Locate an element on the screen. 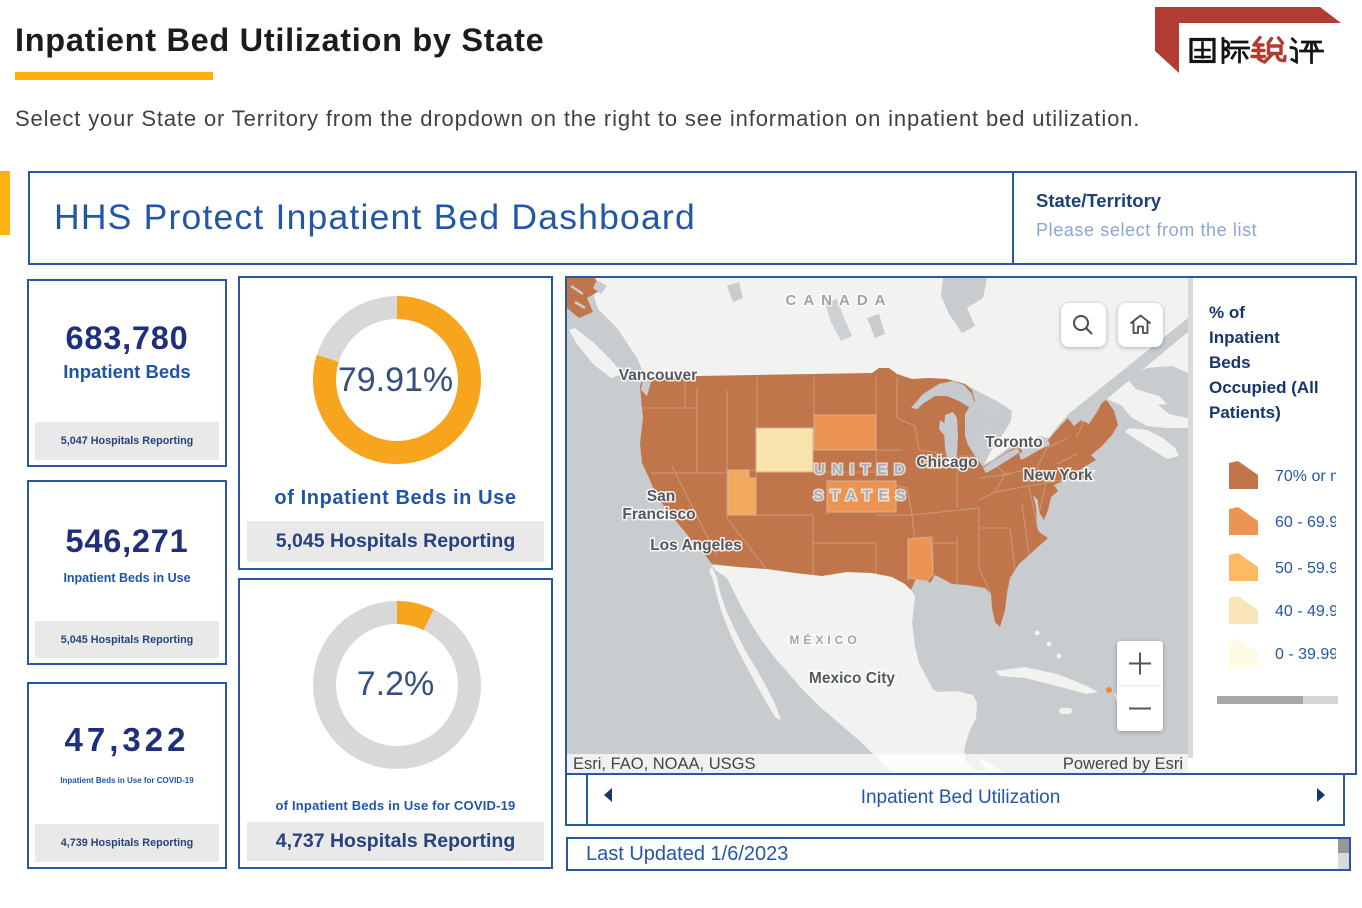 Image resolution: width=1362 pixels, height=908 pixels. svg-text: CANADA is located at coordinates (839, 300).